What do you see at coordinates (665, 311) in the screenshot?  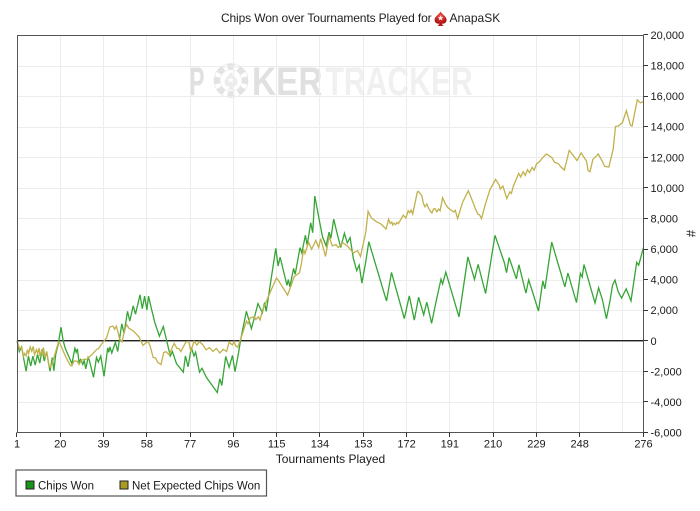 I see `svg-text: 2,000` at bounding box center [665, 311].